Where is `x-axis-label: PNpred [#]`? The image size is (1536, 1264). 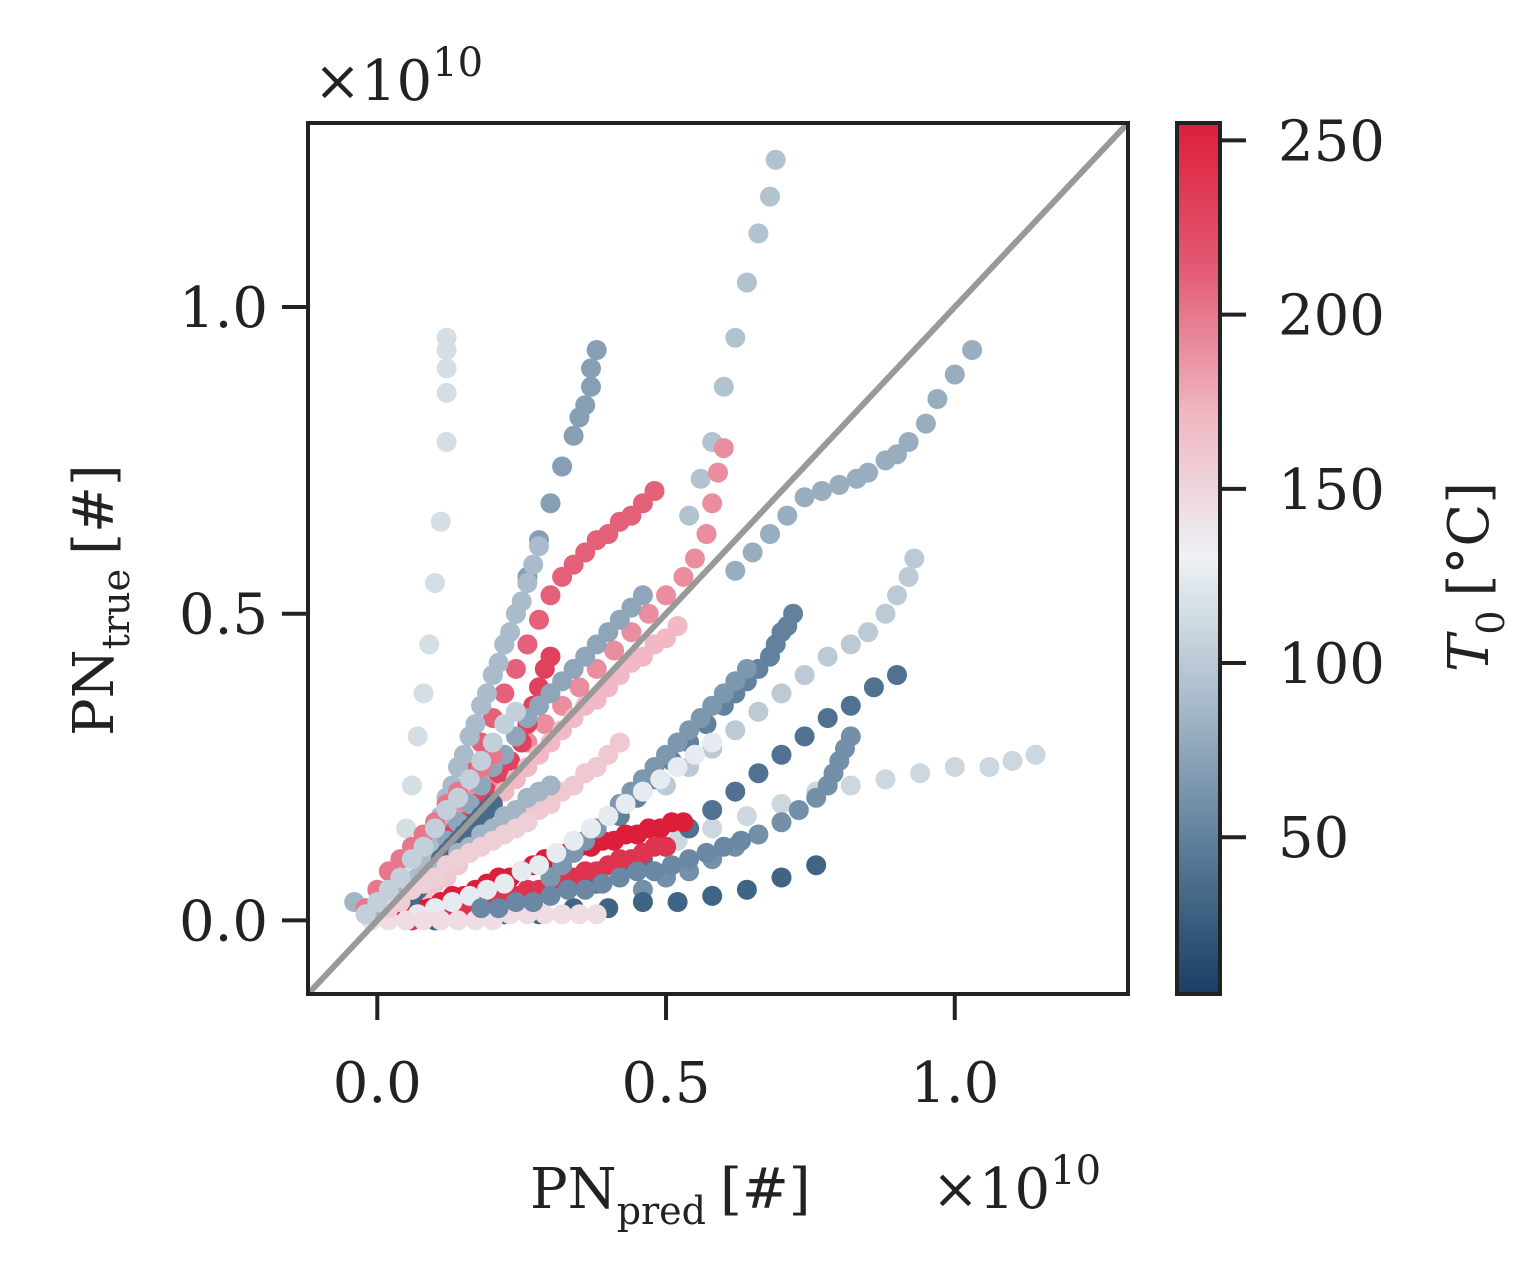
x-axis-label: PNpred [#] is located at coordinates (670, 1195).